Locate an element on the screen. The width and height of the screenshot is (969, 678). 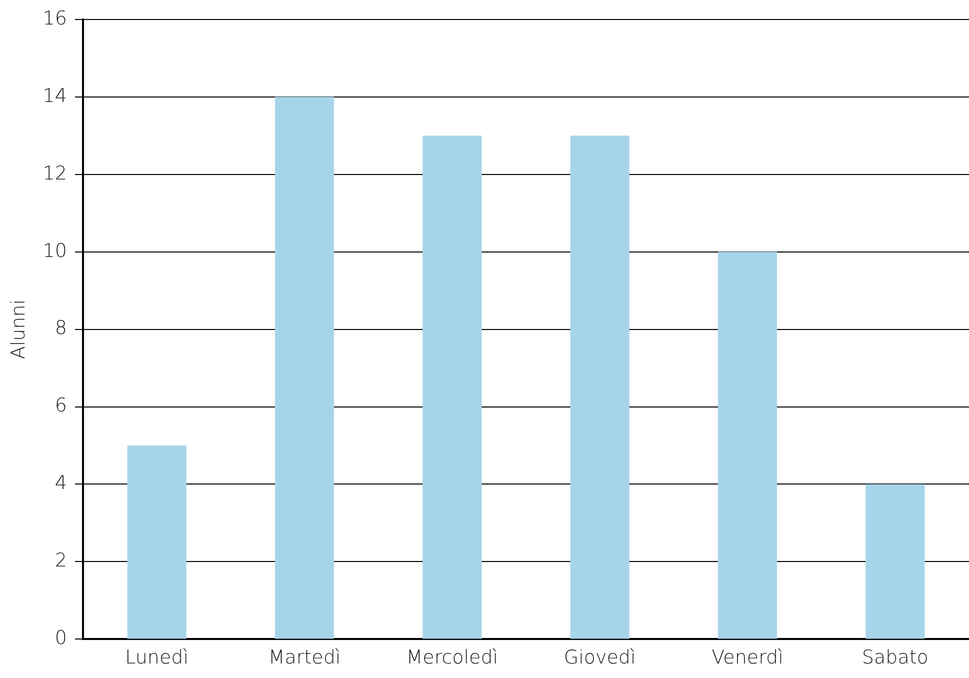
y-tick-label: 6 is located at coordinates (60, 405).